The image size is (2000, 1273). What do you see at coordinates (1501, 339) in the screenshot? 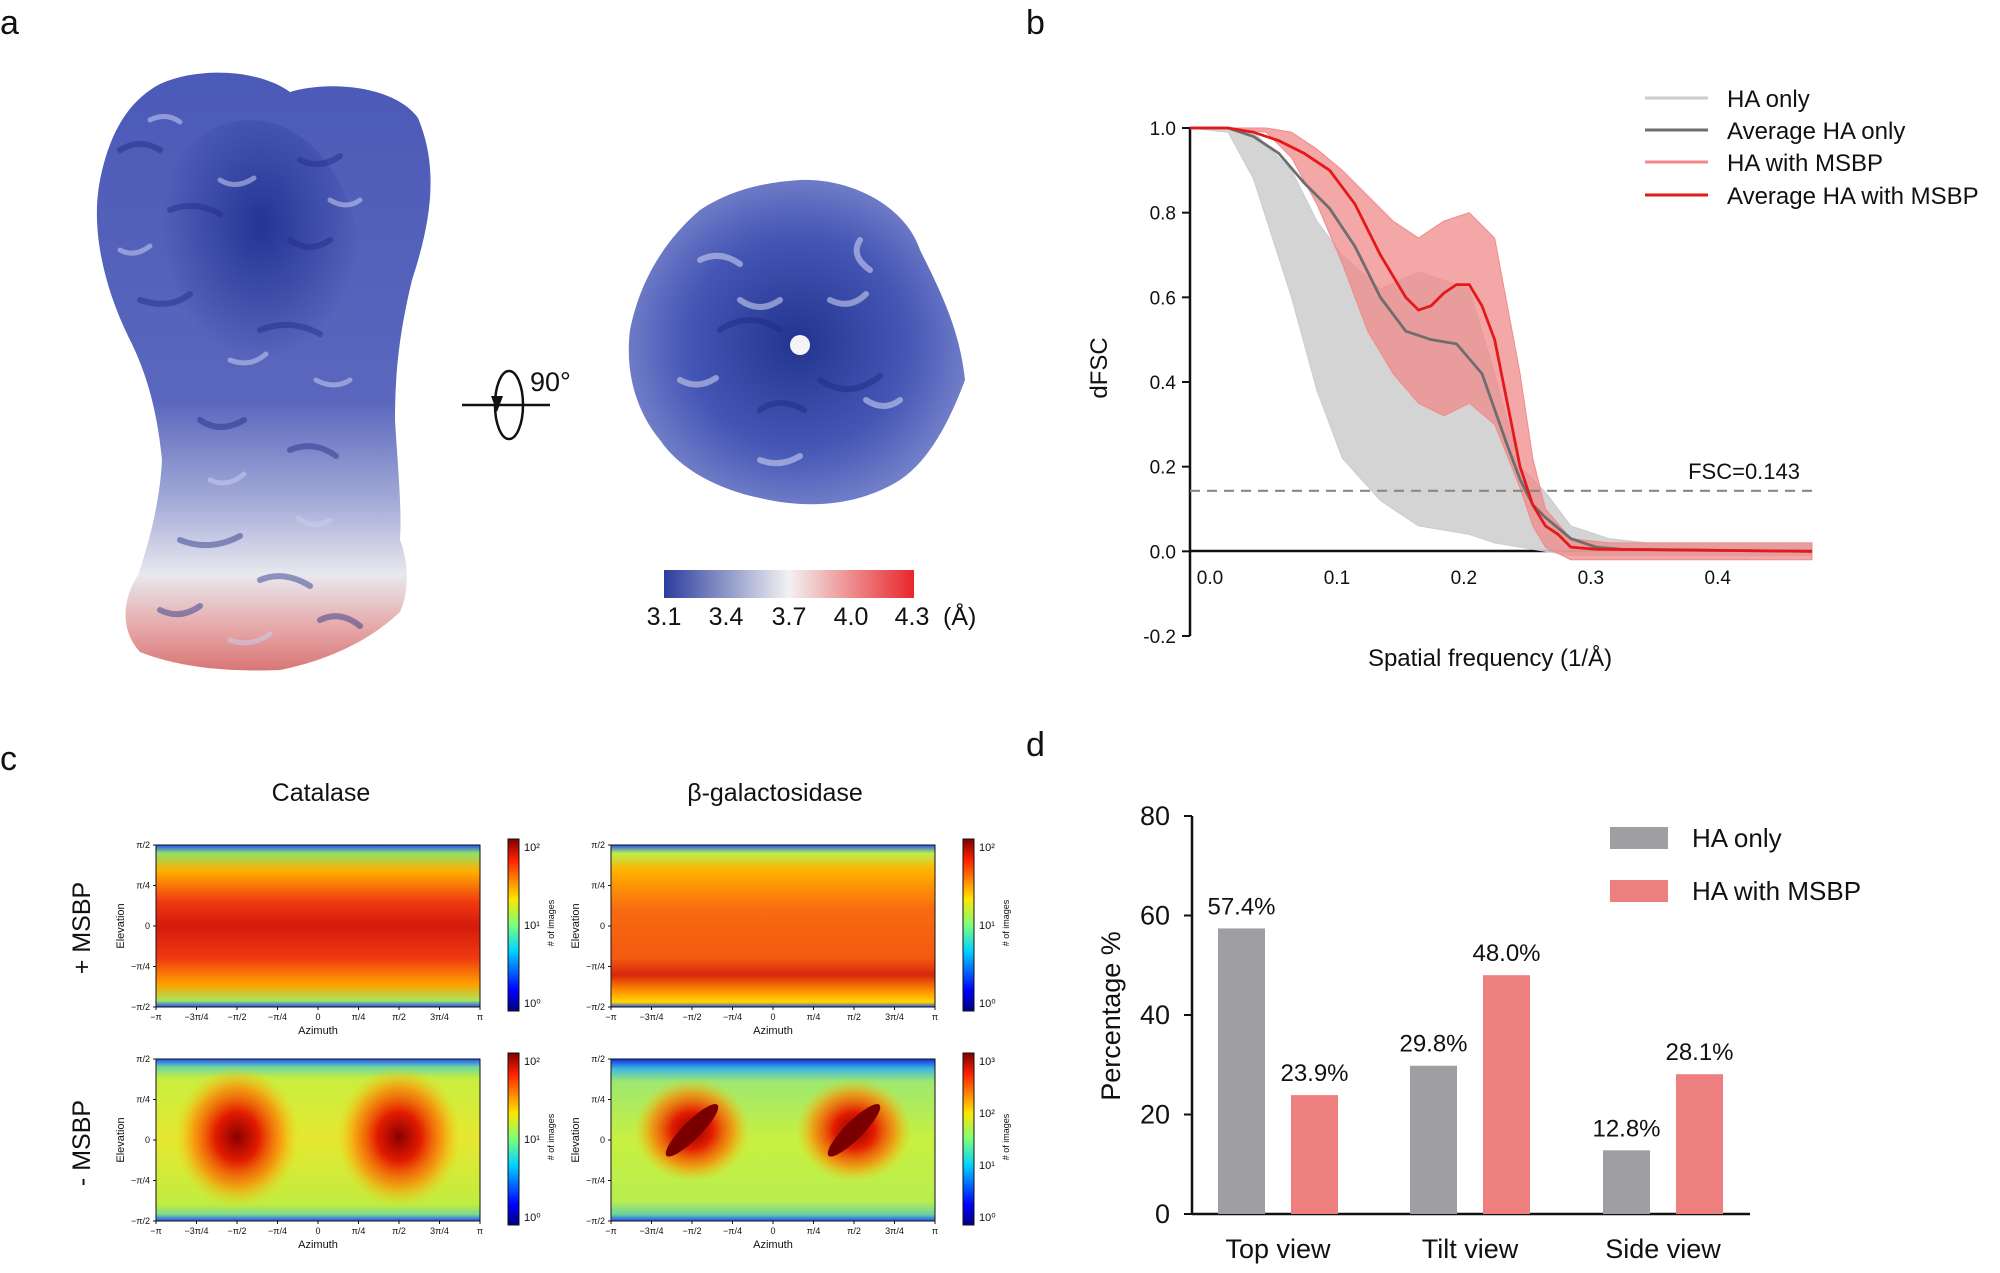
I see `line-average-ha-only` at bounding box center [1501, 339].